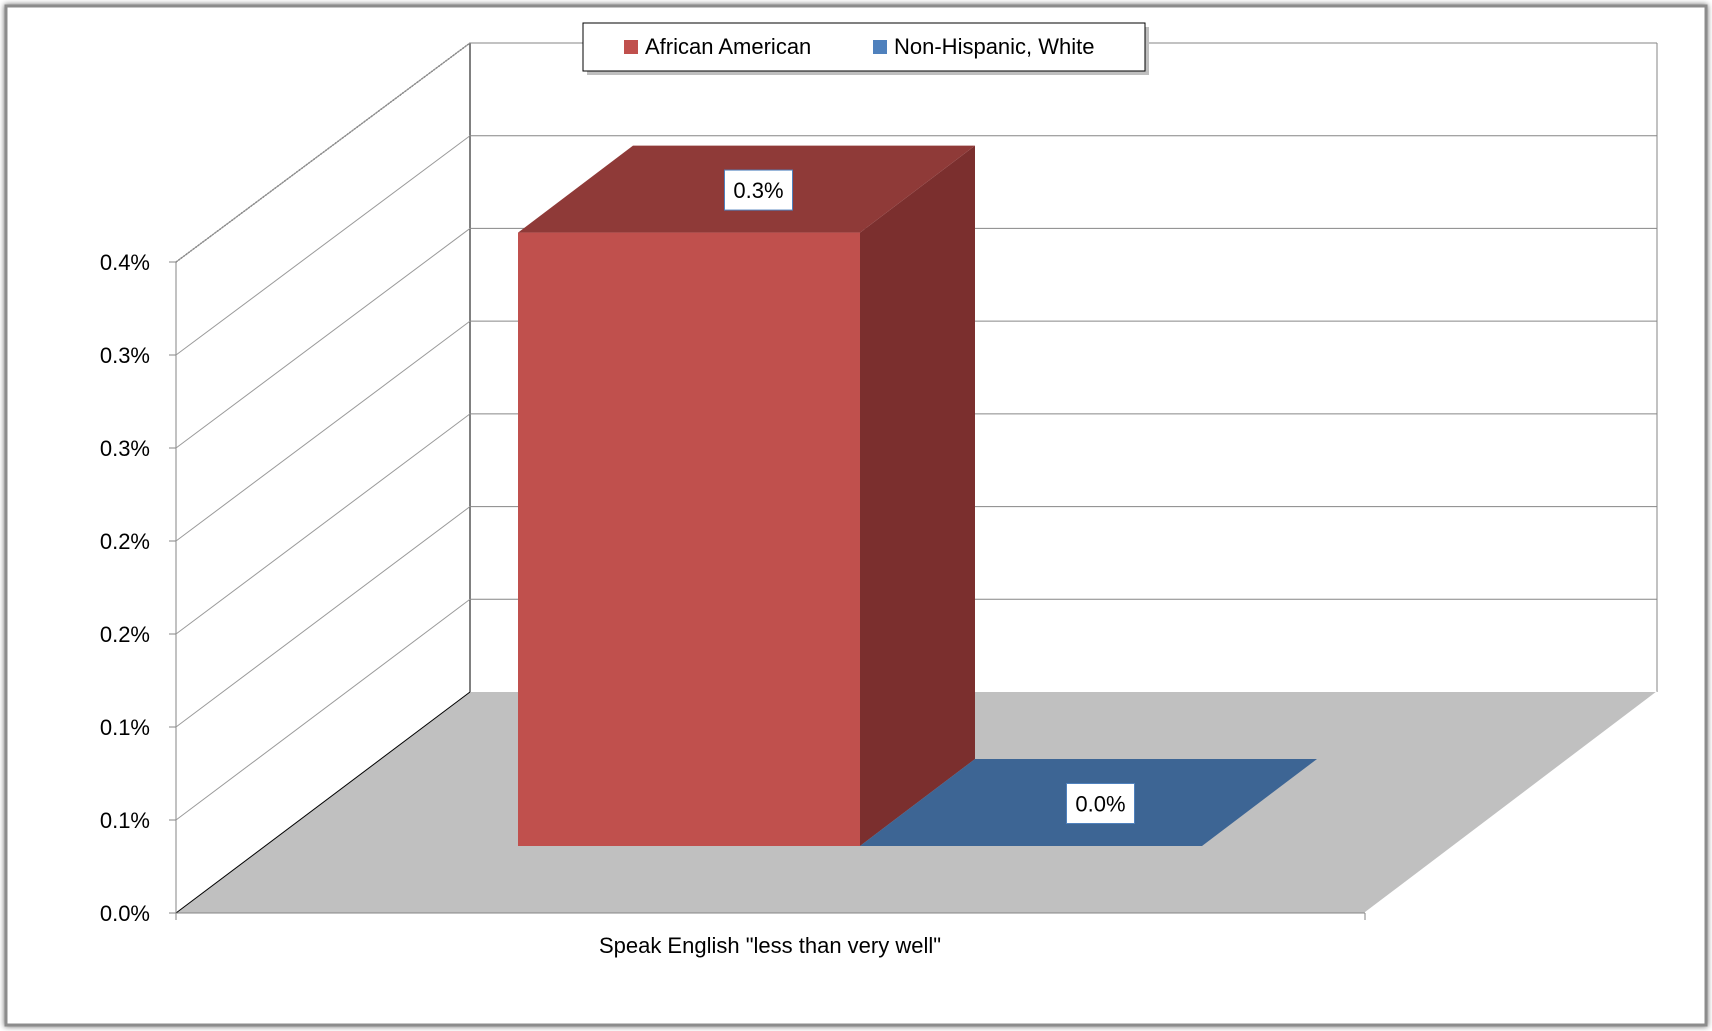 The width and height of the screenshot is (1712, 1031). I want to click on legend-swatch-non-hispanic-white, so click(880, 47).